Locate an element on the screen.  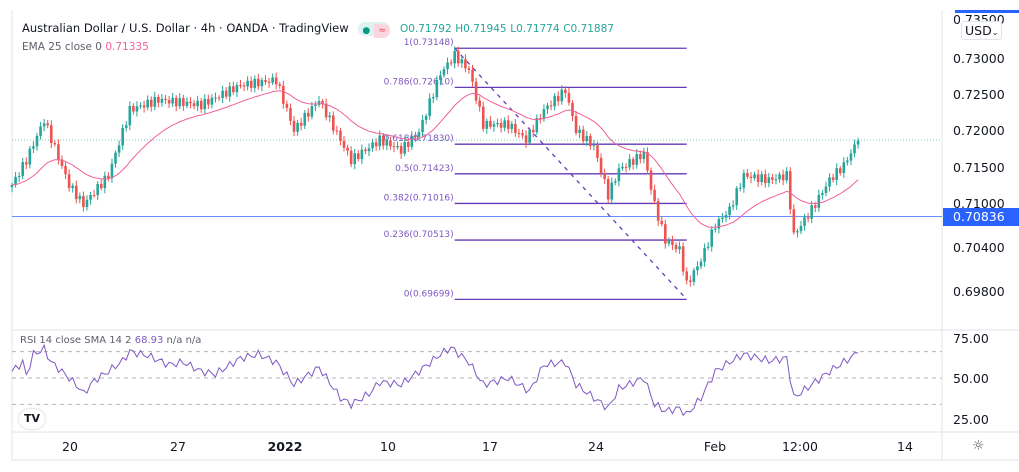
ohlc-low: L0.71774 is located at coordinates (535, 29).